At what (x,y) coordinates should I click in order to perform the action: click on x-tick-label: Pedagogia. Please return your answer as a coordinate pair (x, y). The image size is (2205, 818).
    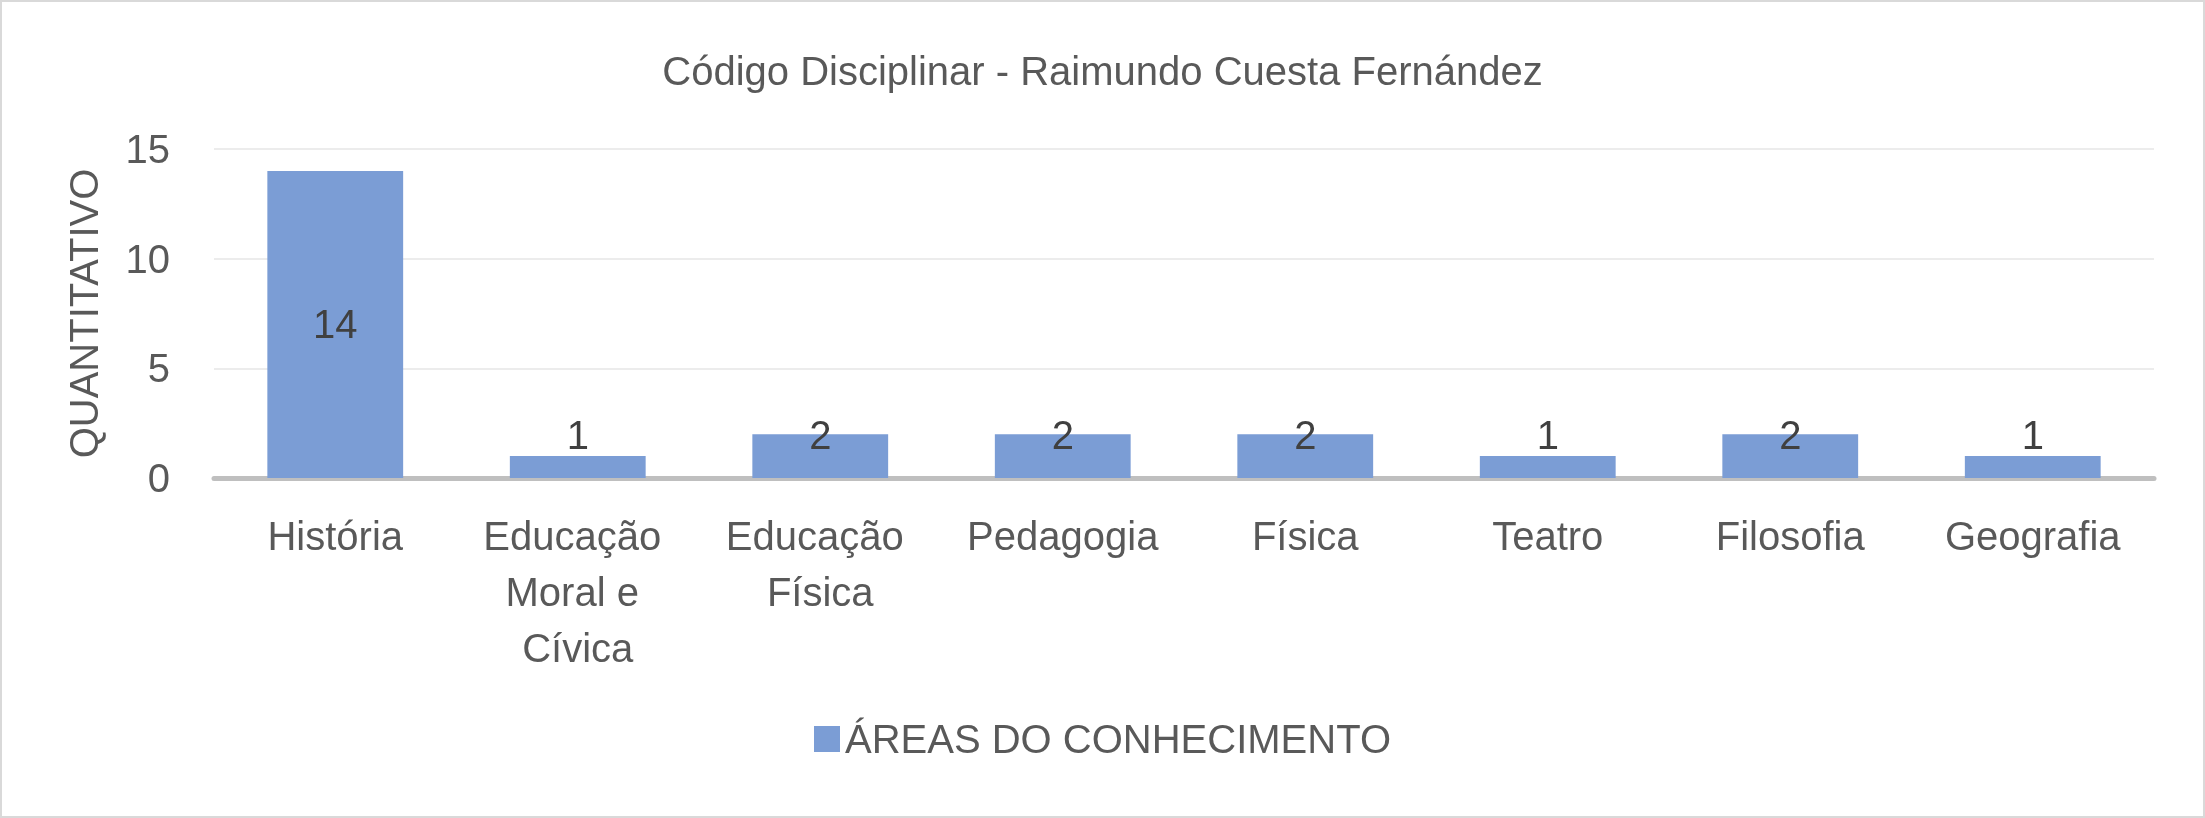
    Looking at the image, I should click on (1063, 536).